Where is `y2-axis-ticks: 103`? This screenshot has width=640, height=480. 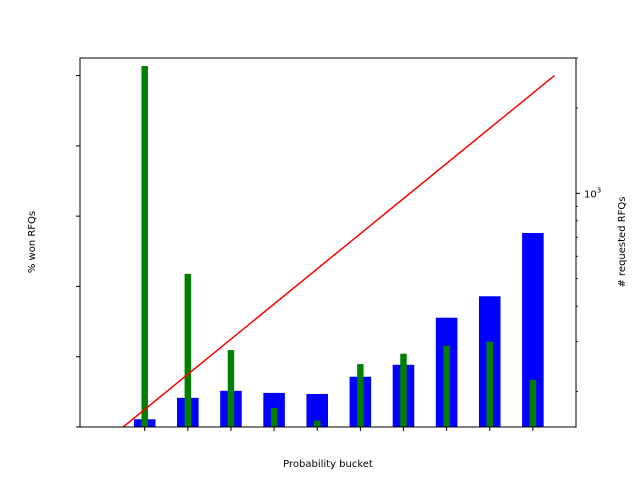 y2-axis-ticks: 103 is located at coordinates (588, 224).